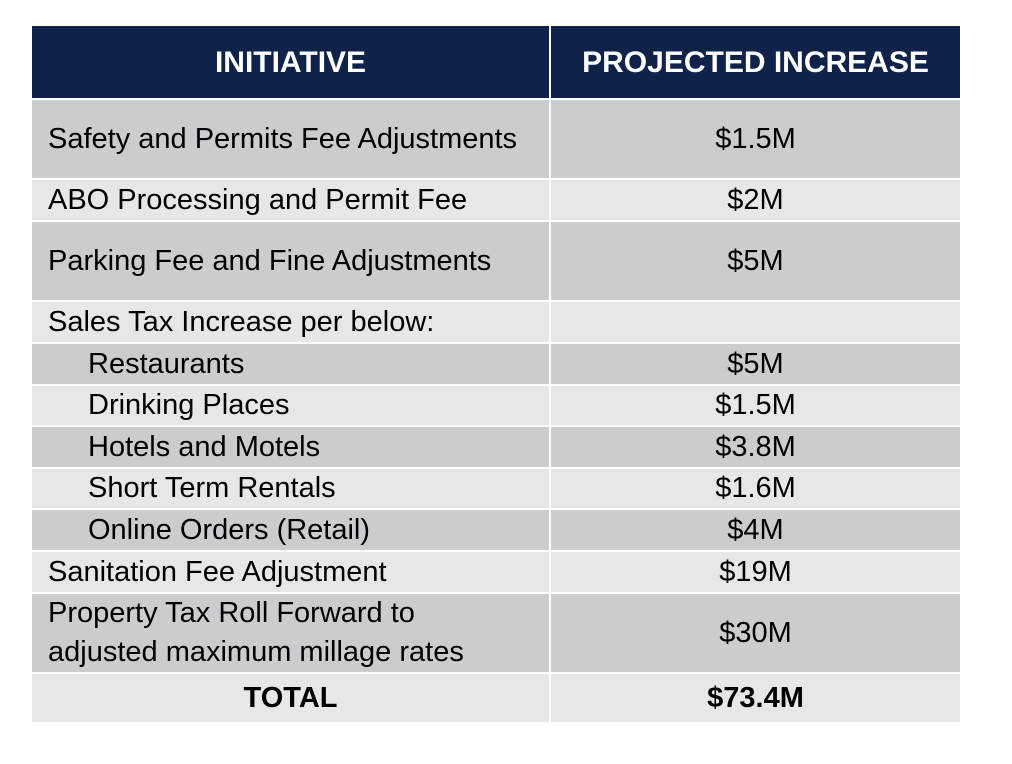  Describe the element at coordinates (290, 62) in the screenshot. I see `header-cell: INITIATIVE` at that location.